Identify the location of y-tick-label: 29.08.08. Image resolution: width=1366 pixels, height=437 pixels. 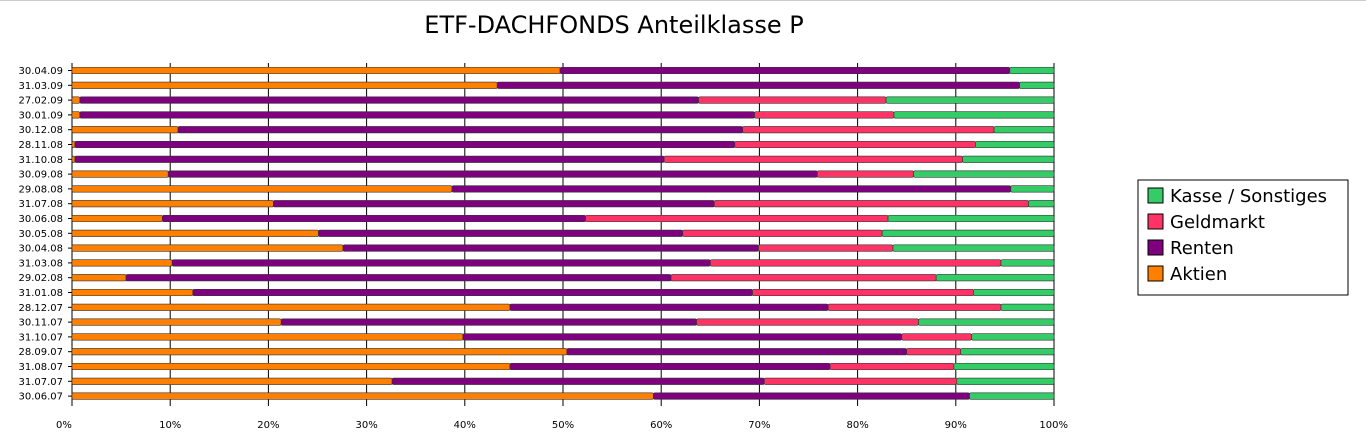
(40, 189).